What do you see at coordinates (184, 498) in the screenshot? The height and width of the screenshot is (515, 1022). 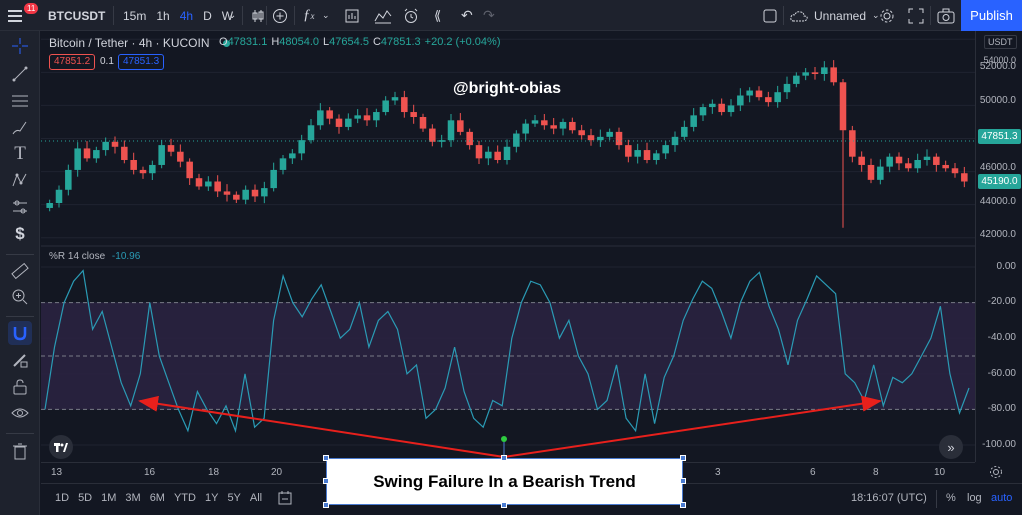 I see `range-ytd: YTD` at bounding box center [184, 498].